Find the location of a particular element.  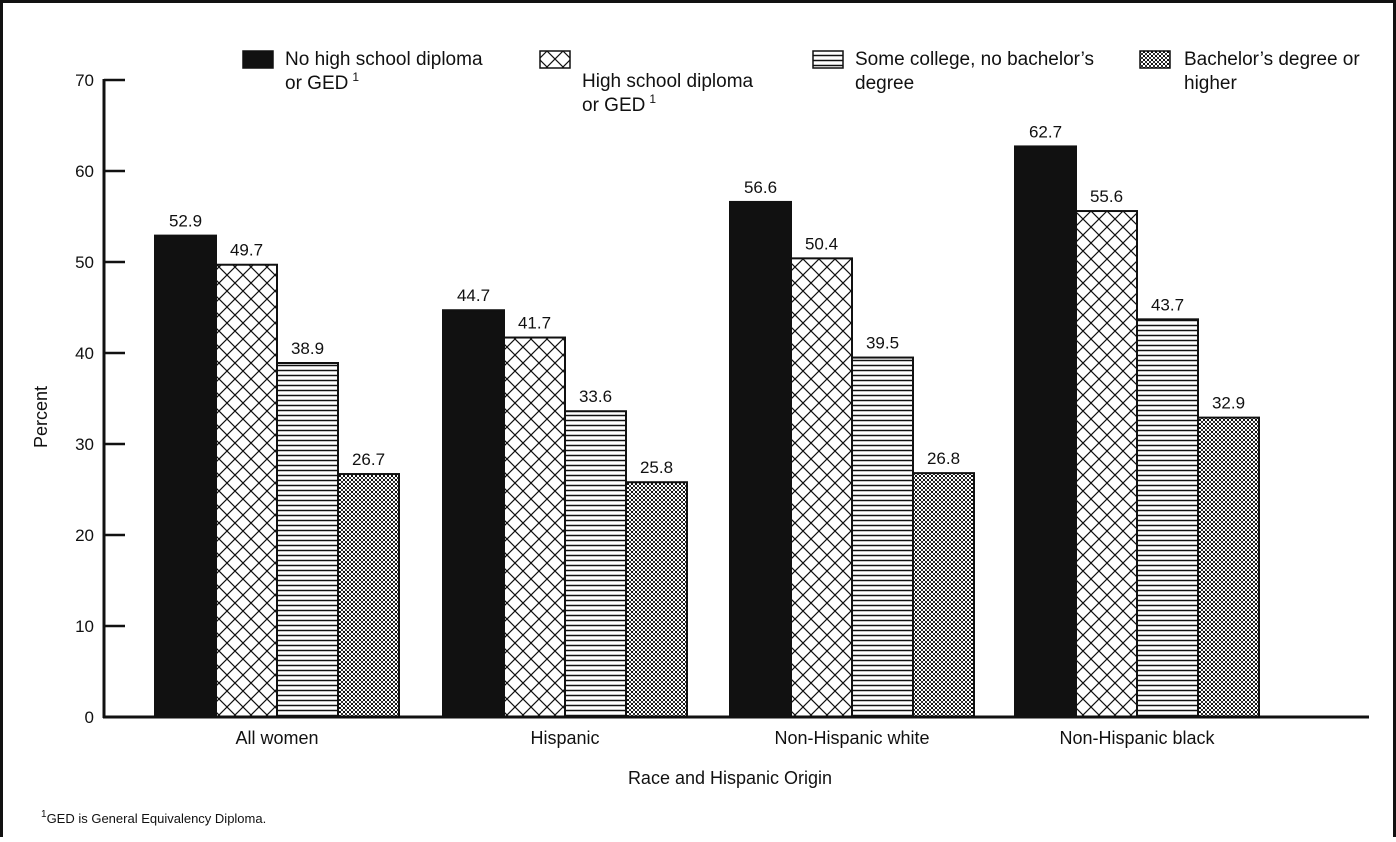

data-label: 52.9 is located at coordinates (185, 221).